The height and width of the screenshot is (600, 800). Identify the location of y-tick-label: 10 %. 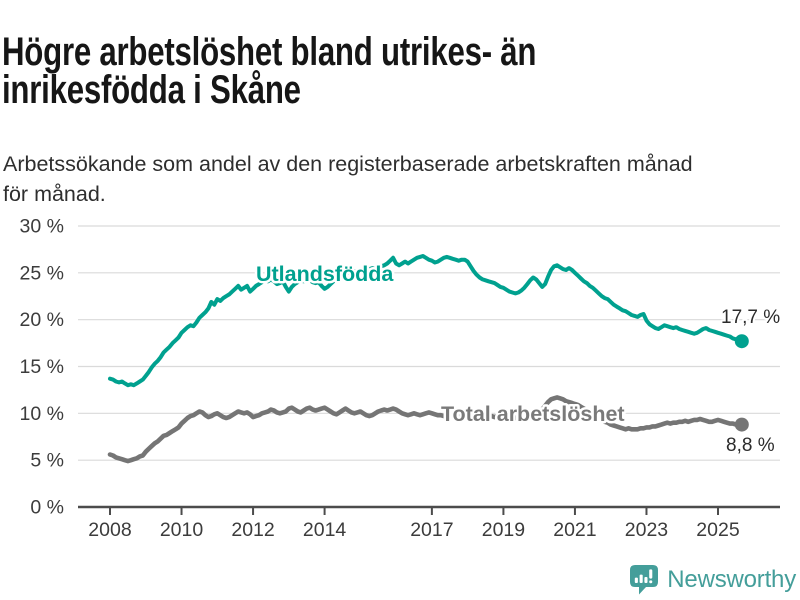
(42, 414).